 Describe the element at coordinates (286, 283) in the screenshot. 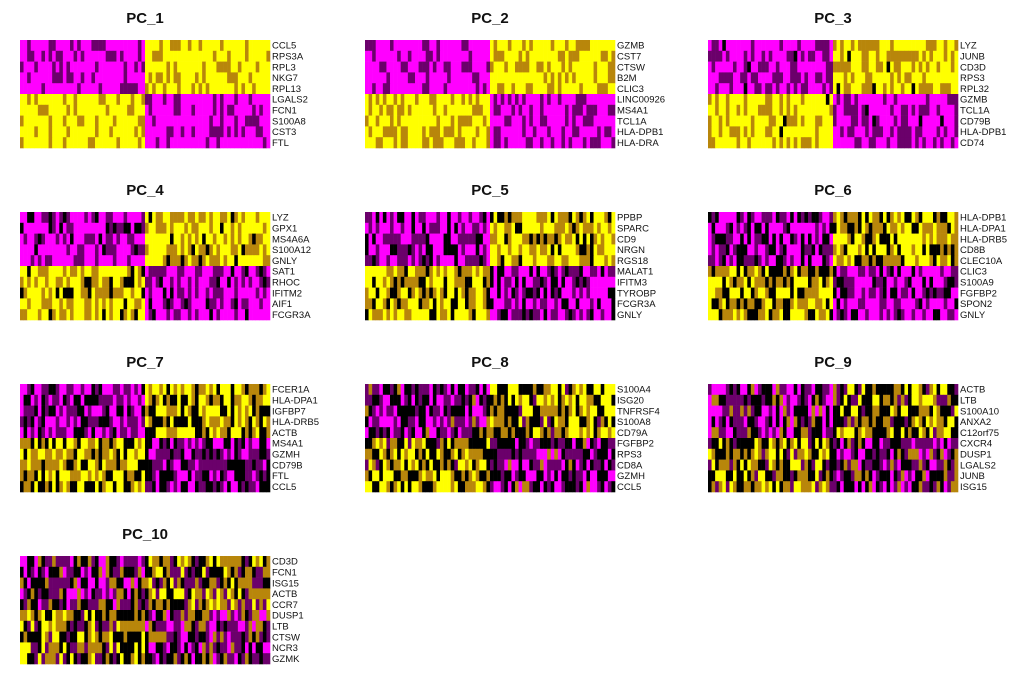

I see `gene-label: RHOC` at that location.